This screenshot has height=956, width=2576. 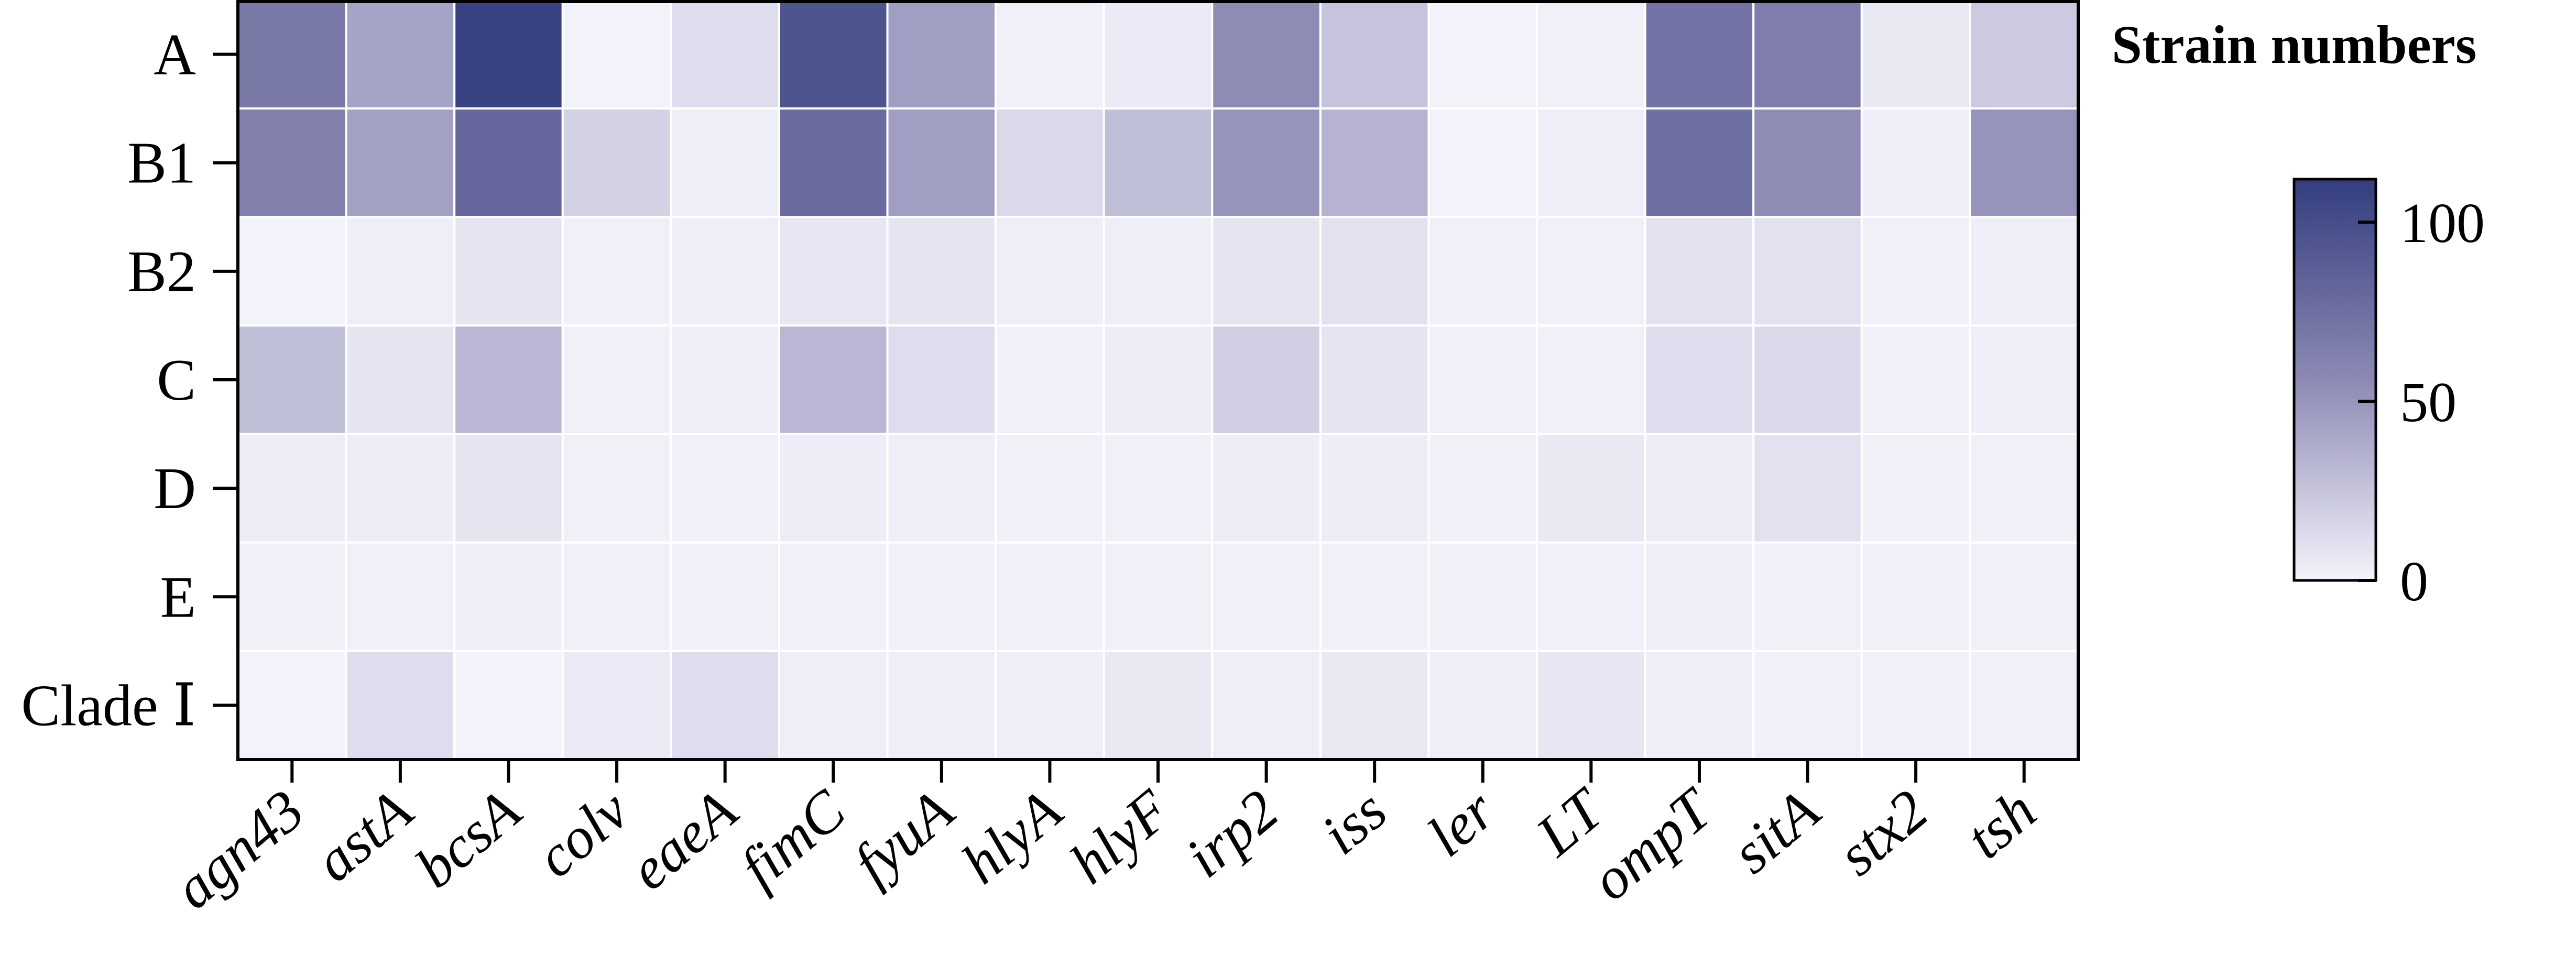 What do you see at coordinates (2442, 223) in the screenshot?
I see `colorbar-tick-label: 100` at bounding box center [2442, 223].